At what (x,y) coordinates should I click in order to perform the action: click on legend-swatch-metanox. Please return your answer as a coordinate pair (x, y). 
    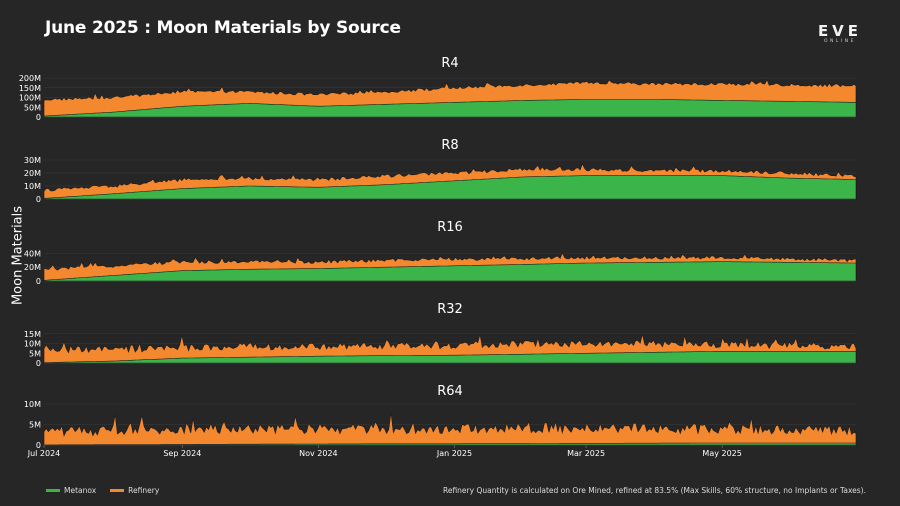
    Looking at the image, I should click on (53, 490).